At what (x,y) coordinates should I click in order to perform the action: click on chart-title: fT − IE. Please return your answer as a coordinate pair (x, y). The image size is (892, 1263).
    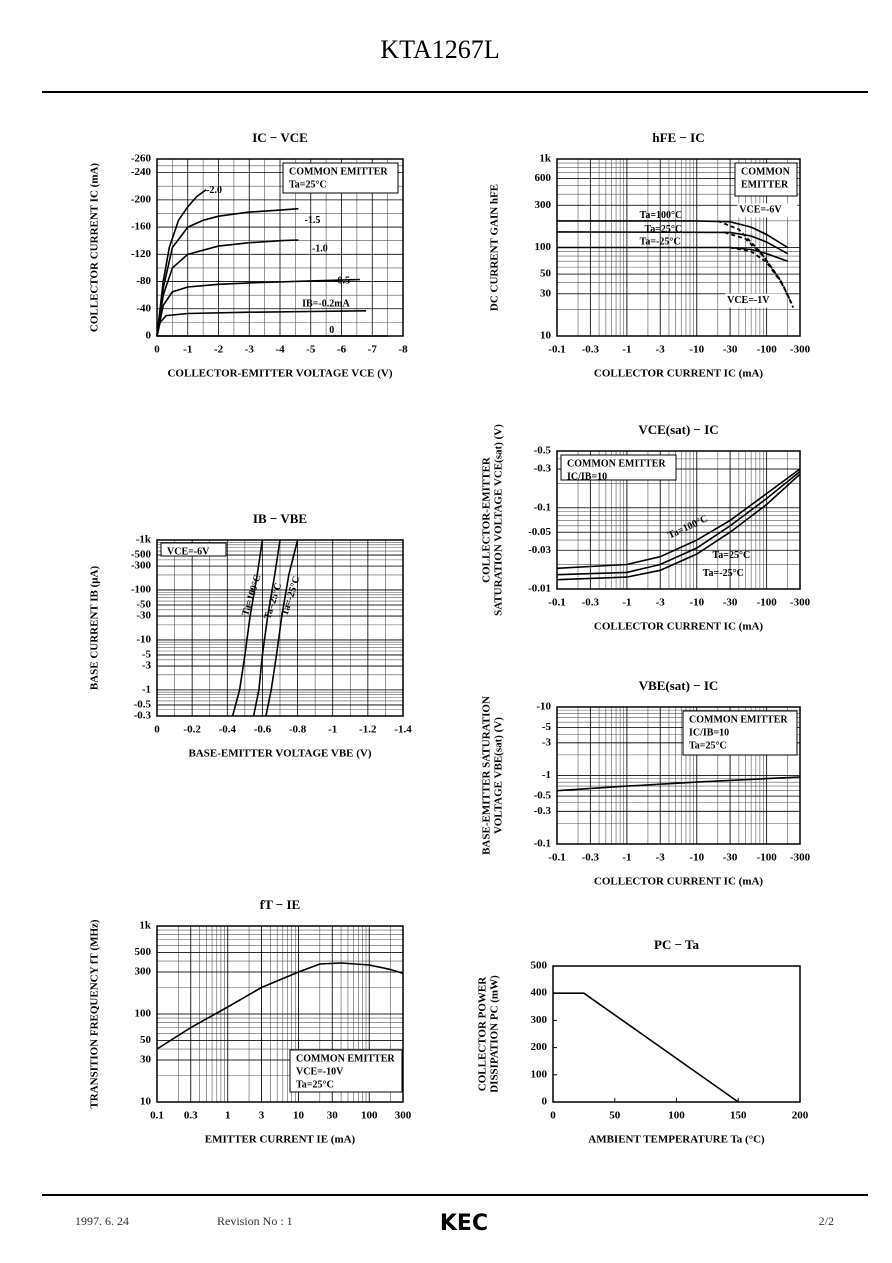
    Looking at the image, I should click on (280, 904).